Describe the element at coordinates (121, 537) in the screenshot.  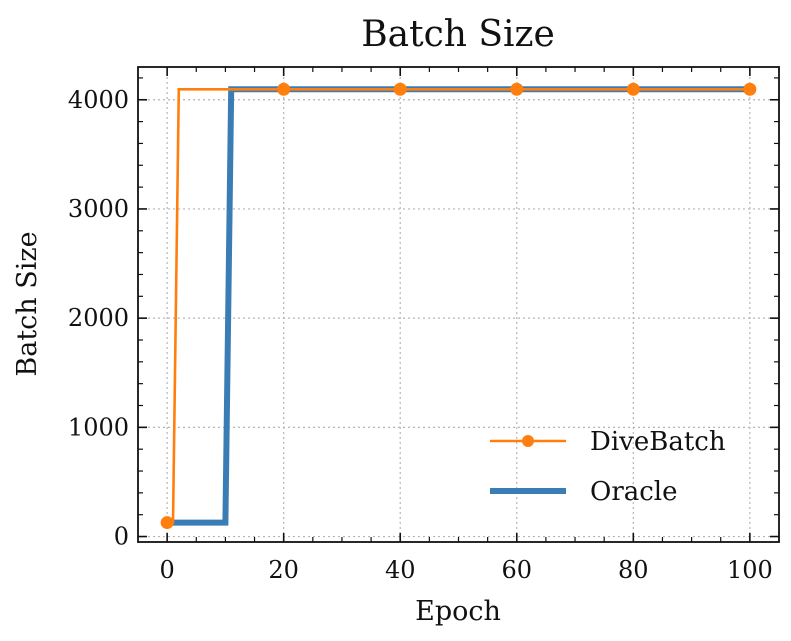
I see `y-tick-label: 0` at that location.